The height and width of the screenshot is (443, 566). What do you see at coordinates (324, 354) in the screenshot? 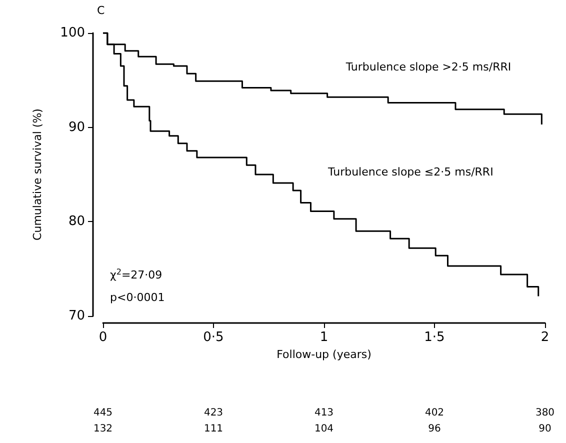
I see `x-axis-title: Follow-up (years)` at bounding box center [324, 354].